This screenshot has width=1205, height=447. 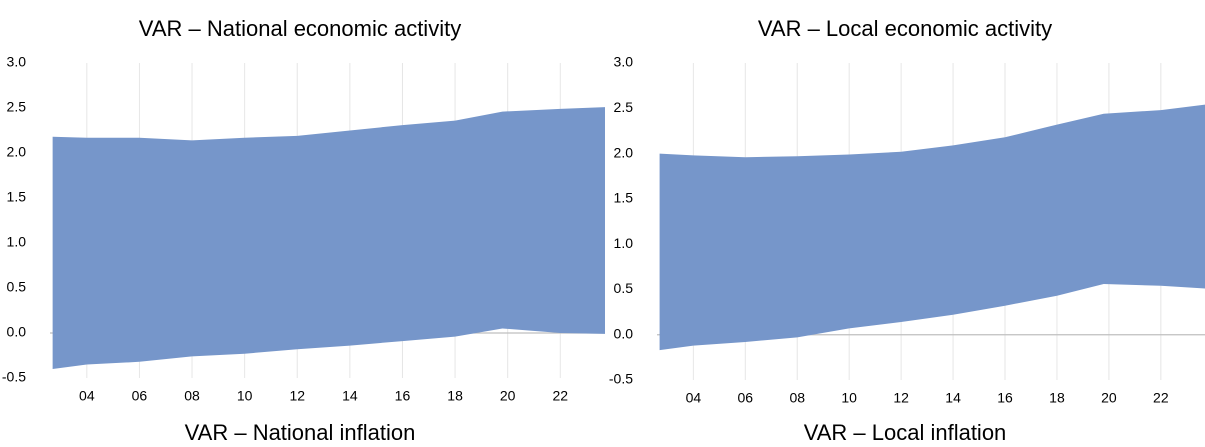 I want to click on chart-title: VAR – National inflation, so click(x=300, y=432).